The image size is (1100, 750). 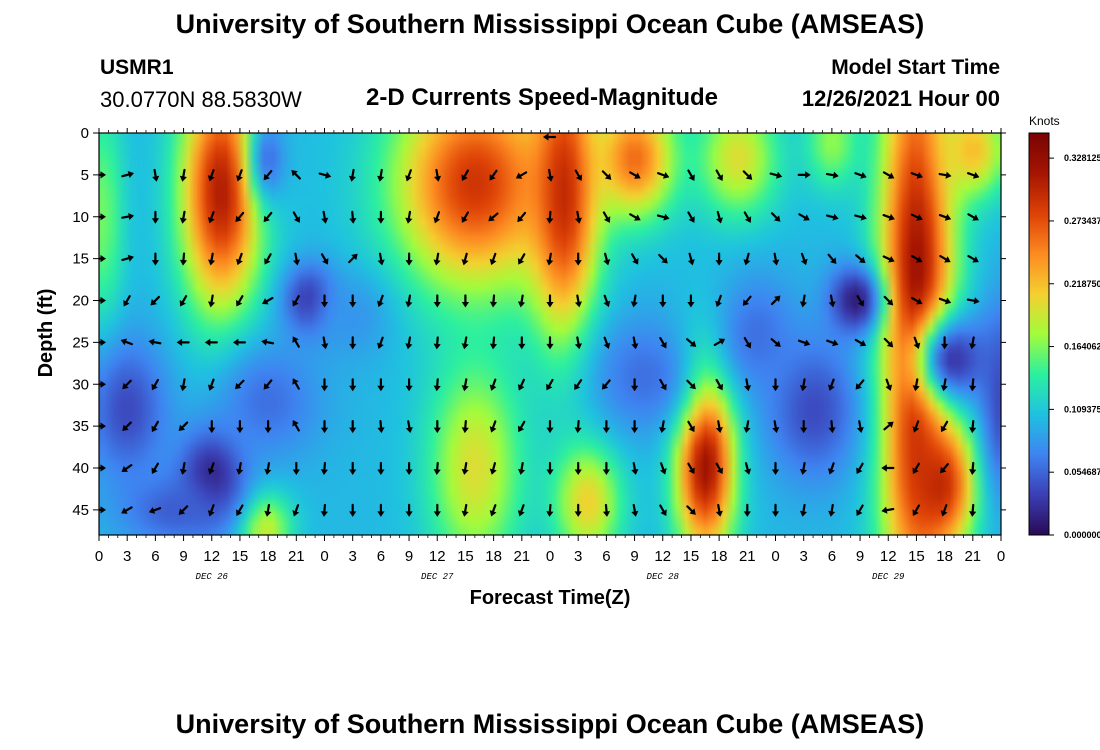 What do you see at coordinates (1082, 472) in the screenshot?
I see `colorbar-tick-label: 0.054687` at bounding box center [1082, 472].